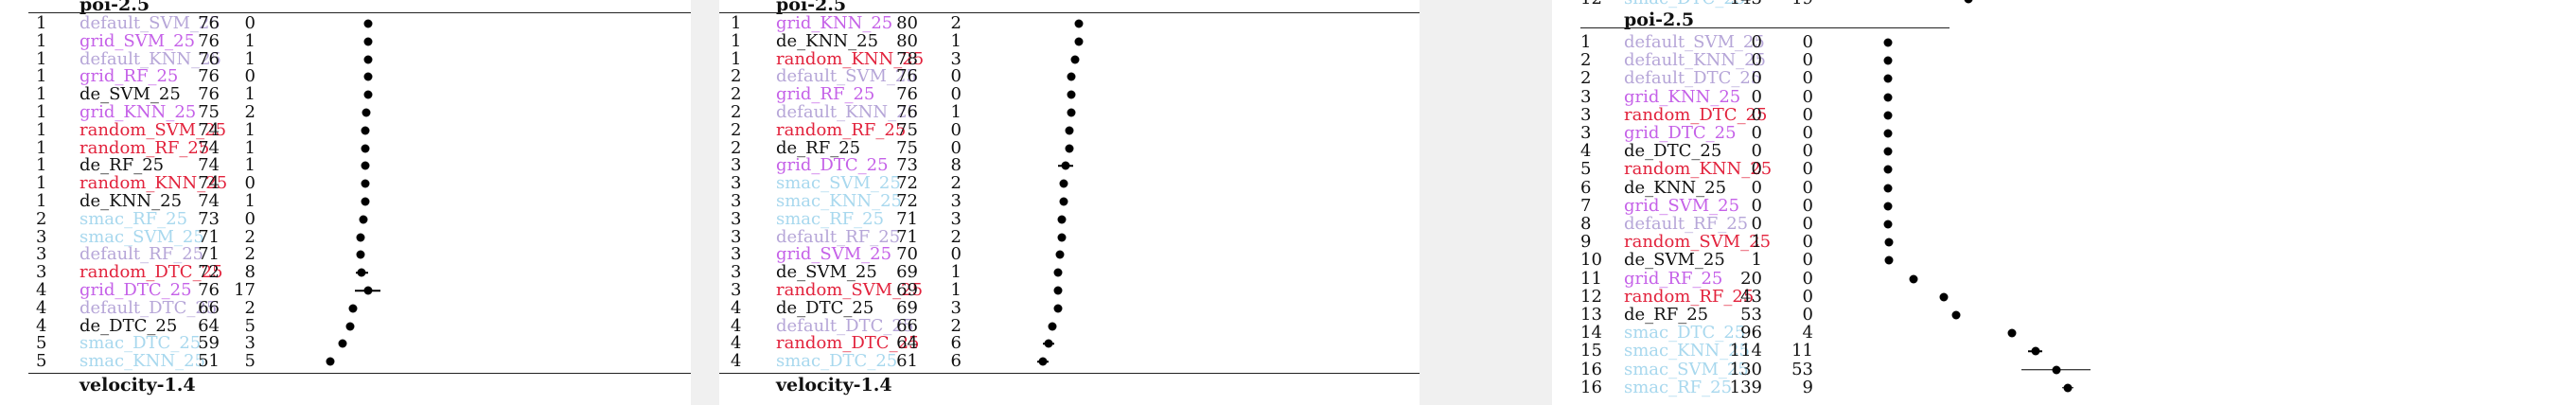 The width and height of the screenshot is (2576, 405). What do you see at coordinates (1751, 296) in the screenshot?
I see `row-value: 43` at bounding box center [1751, 296].